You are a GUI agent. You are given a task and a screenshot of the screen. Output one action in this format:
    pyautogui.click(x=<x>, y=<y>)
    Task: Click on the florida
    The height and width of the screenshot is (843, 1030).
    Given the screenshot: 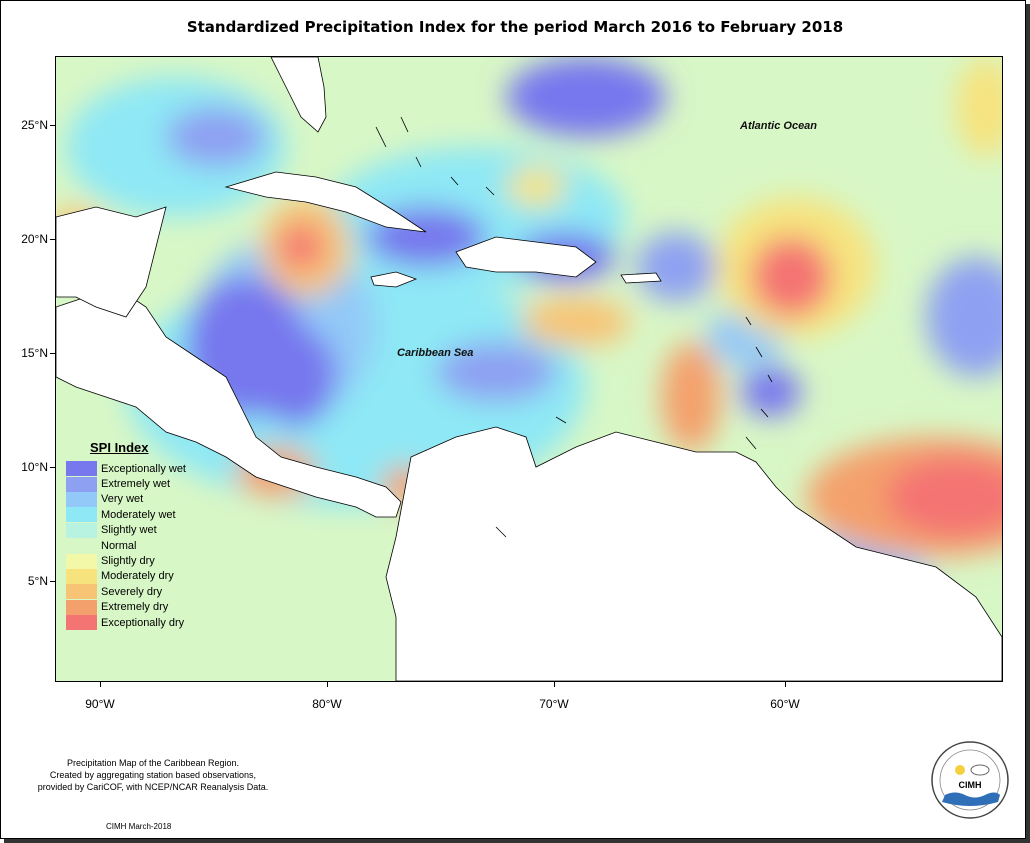 What is the action you would take?
    pyautogui.click(x=298, y=95)
    